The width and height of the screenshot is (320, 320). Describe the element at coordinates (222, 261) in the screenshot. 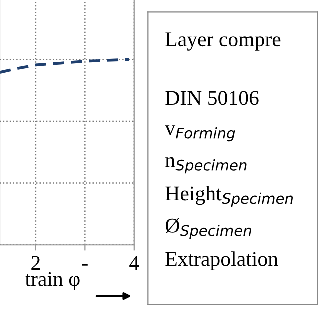

I see `text: Extrapolation` at that location.